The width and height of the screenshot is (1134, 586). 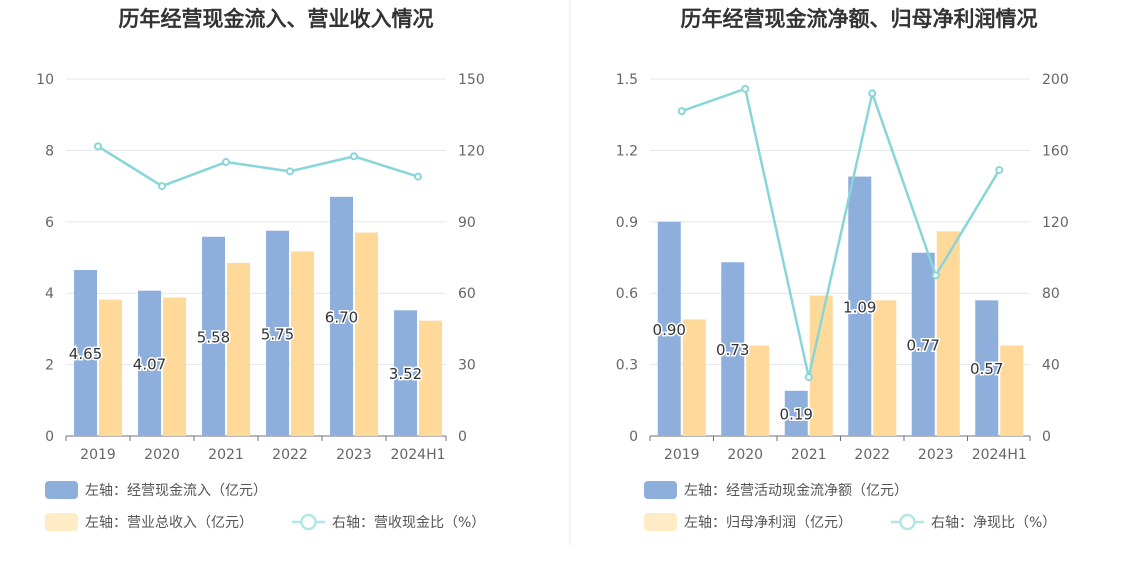 I want to click on y-right-tick-label: 80, so click(x=1051, y=294).